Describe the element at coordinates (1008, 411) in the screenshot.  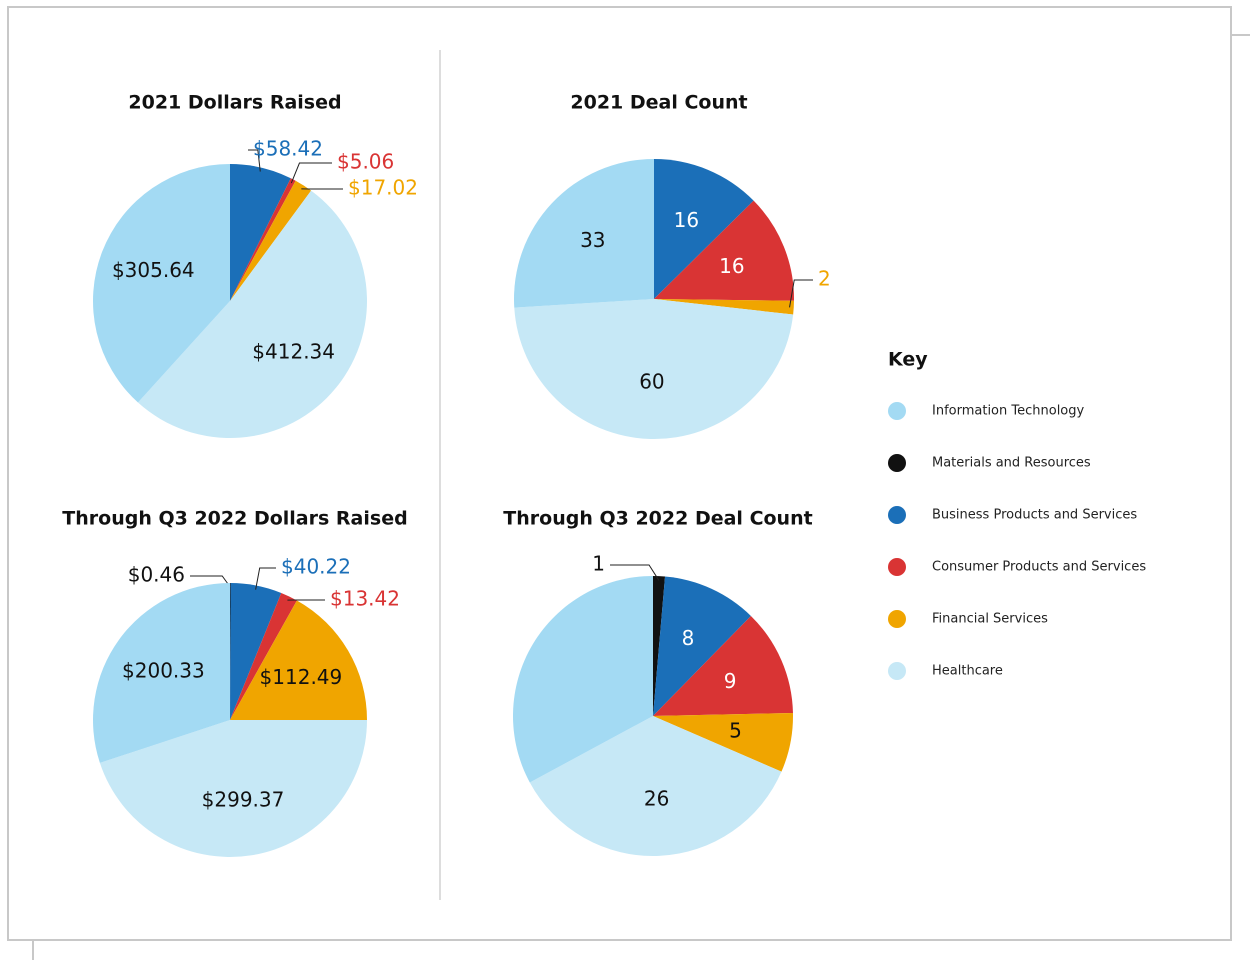
I see `legend-label: Information Technology` at that location.